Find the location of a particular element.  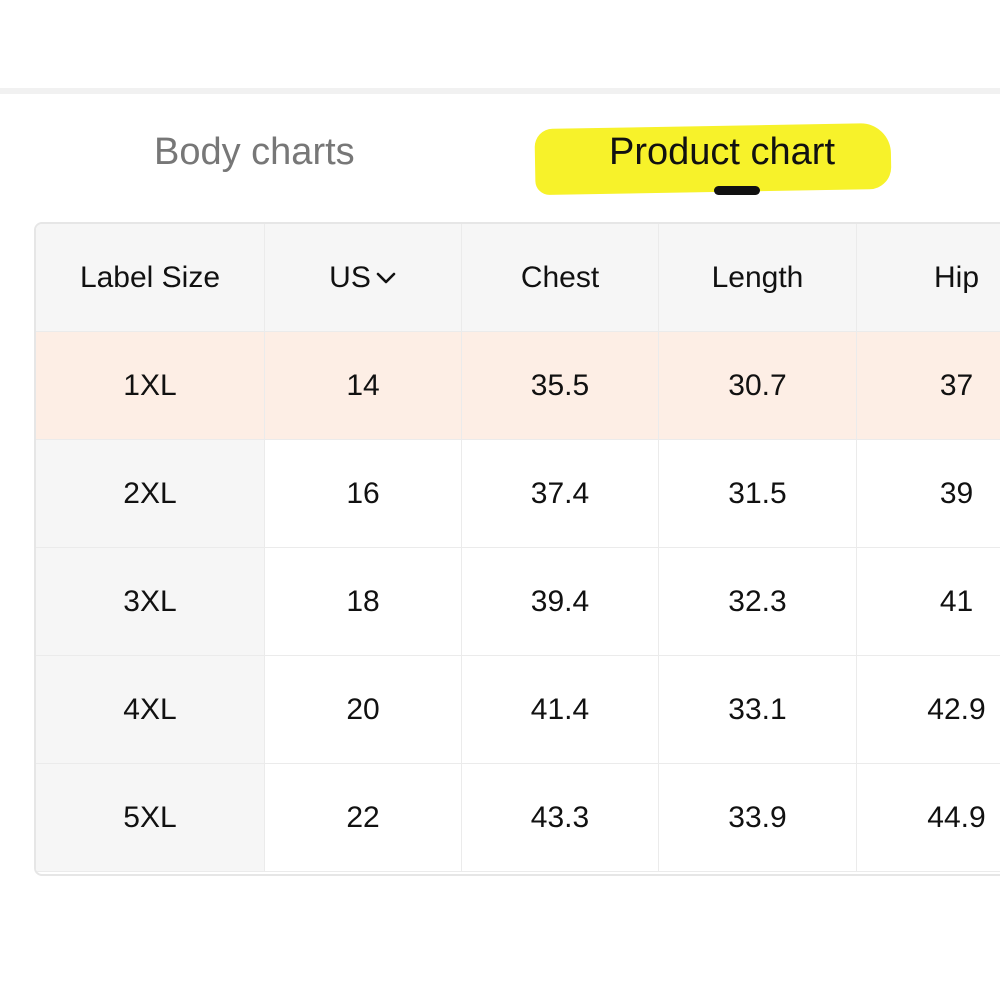

header-cell-text: Length is located at coordinates (757, 277).